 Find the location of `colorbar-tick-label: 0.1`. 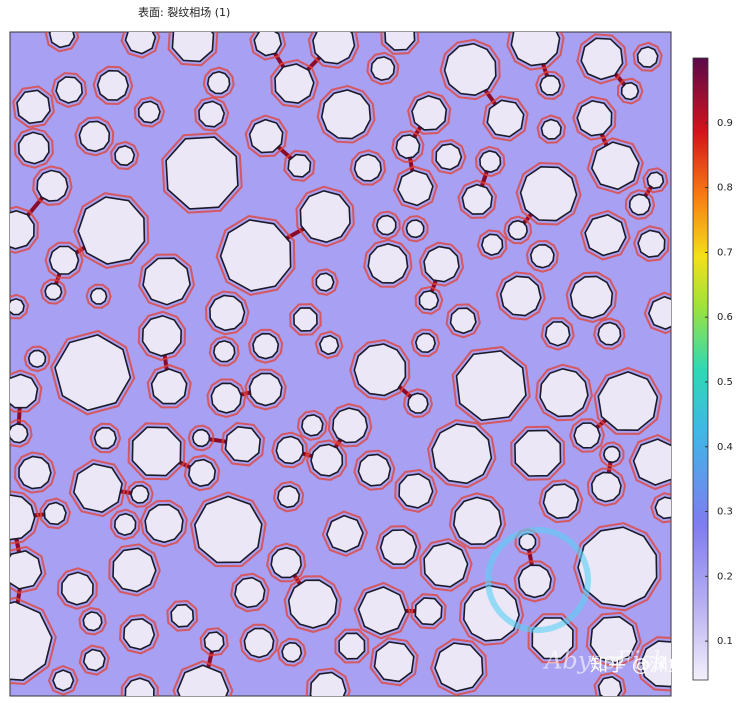

colorbar-tick-label: 0.1 is located at coordinates (725, 641).